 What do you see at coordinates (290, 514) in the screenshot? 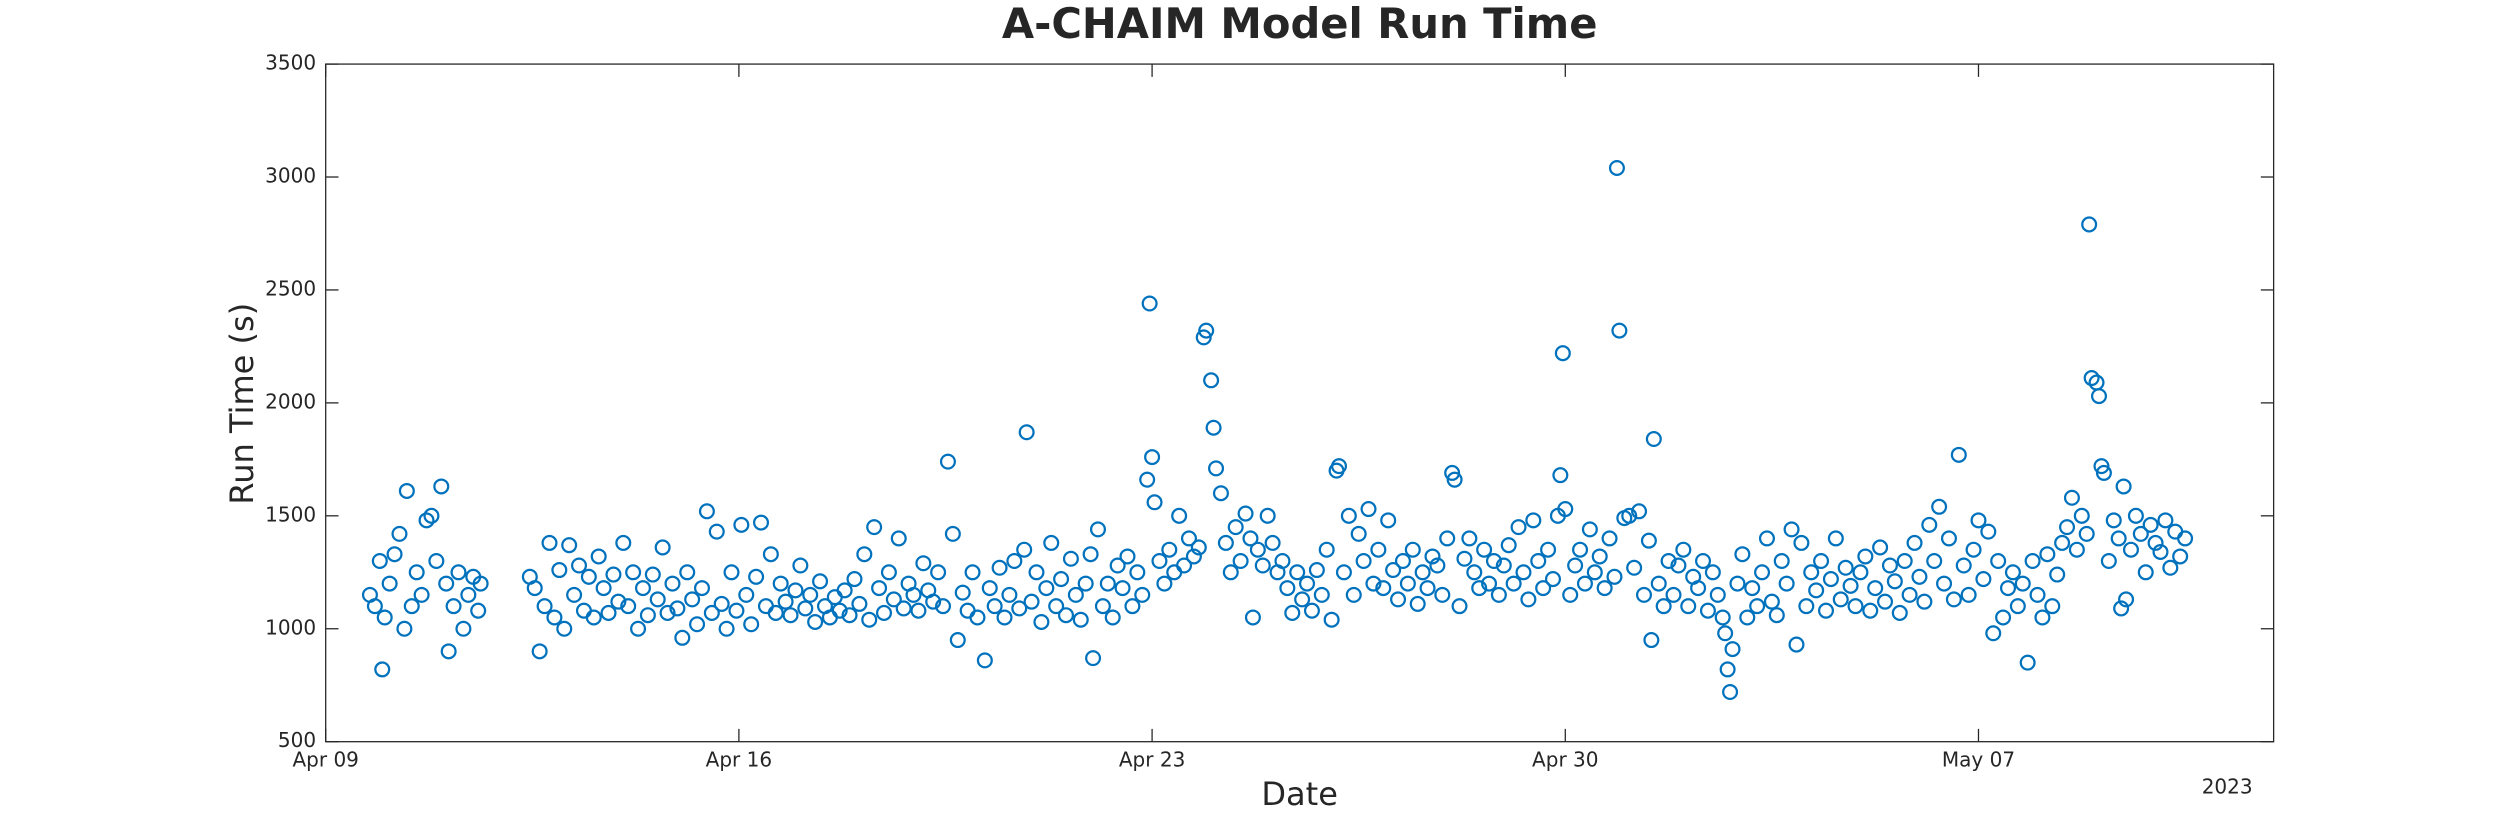
I see `y-tick-label: 1500` at bounding box center [290, 514].